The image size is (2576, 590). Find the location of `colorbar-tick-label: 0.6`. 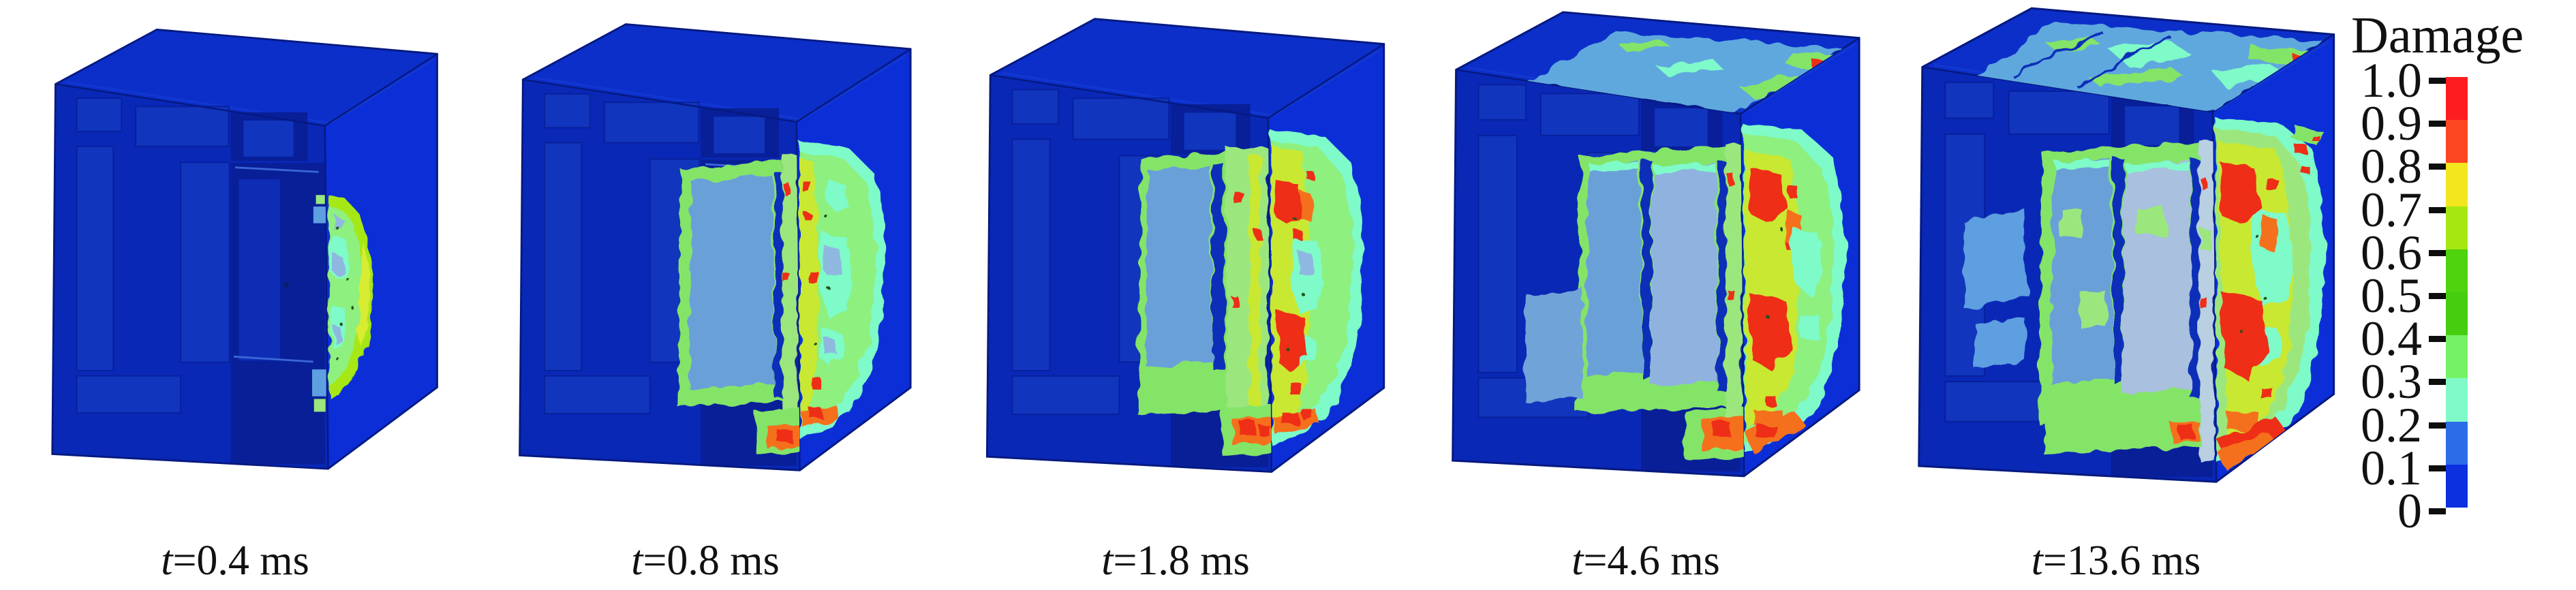

colorbar-tick-label: 0.6 is located at coordinates (2391, 253).